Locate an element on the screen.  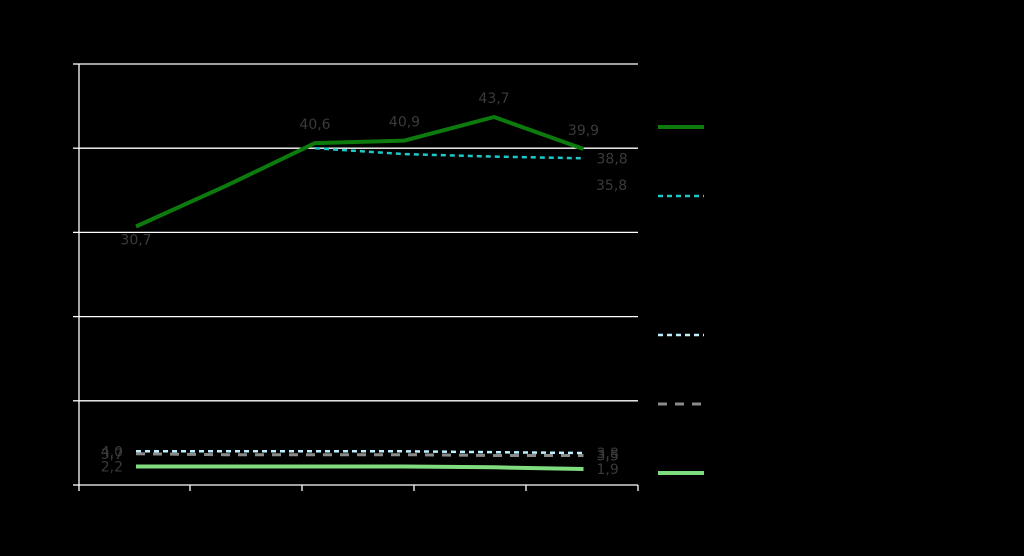
data-label: 3,8 is located at coordinates (608, 454).